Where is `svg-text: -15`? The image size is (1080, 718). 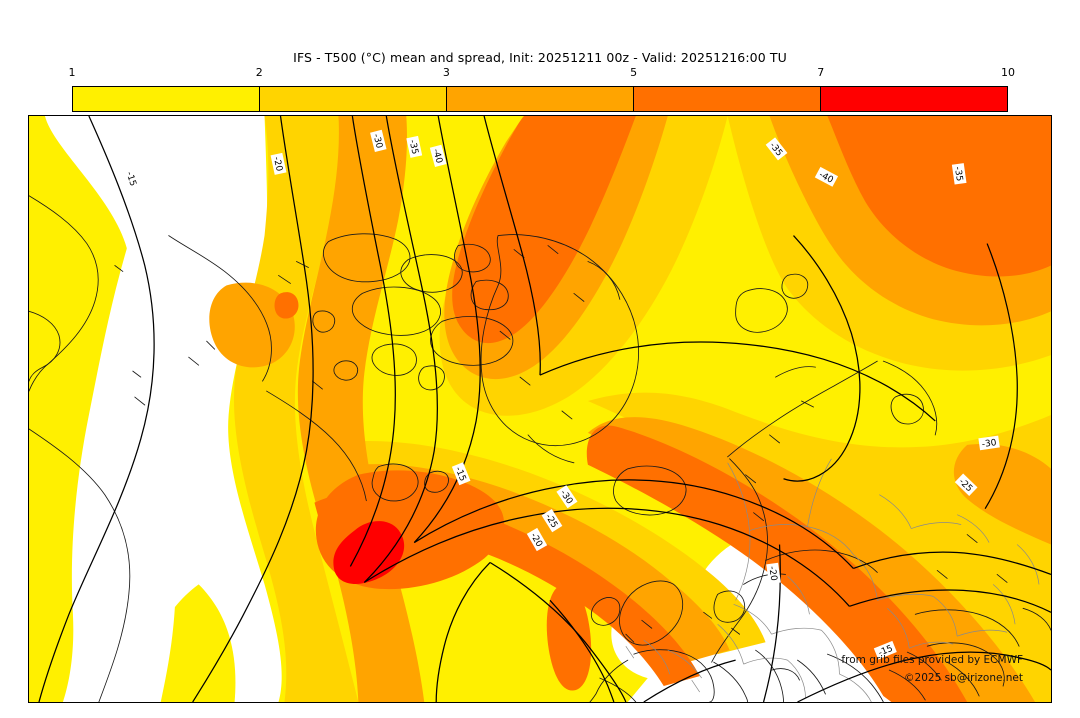 svg-text: -15 is located at coordinates (131, 179).